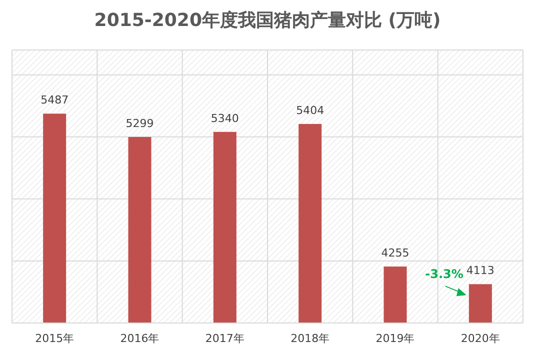 The height and width of the screenshot is (352, 535). What do you see at coordinates (140, 123) in the screenshot?
I see `data-label: 5299` at bounding box center [140, 123].